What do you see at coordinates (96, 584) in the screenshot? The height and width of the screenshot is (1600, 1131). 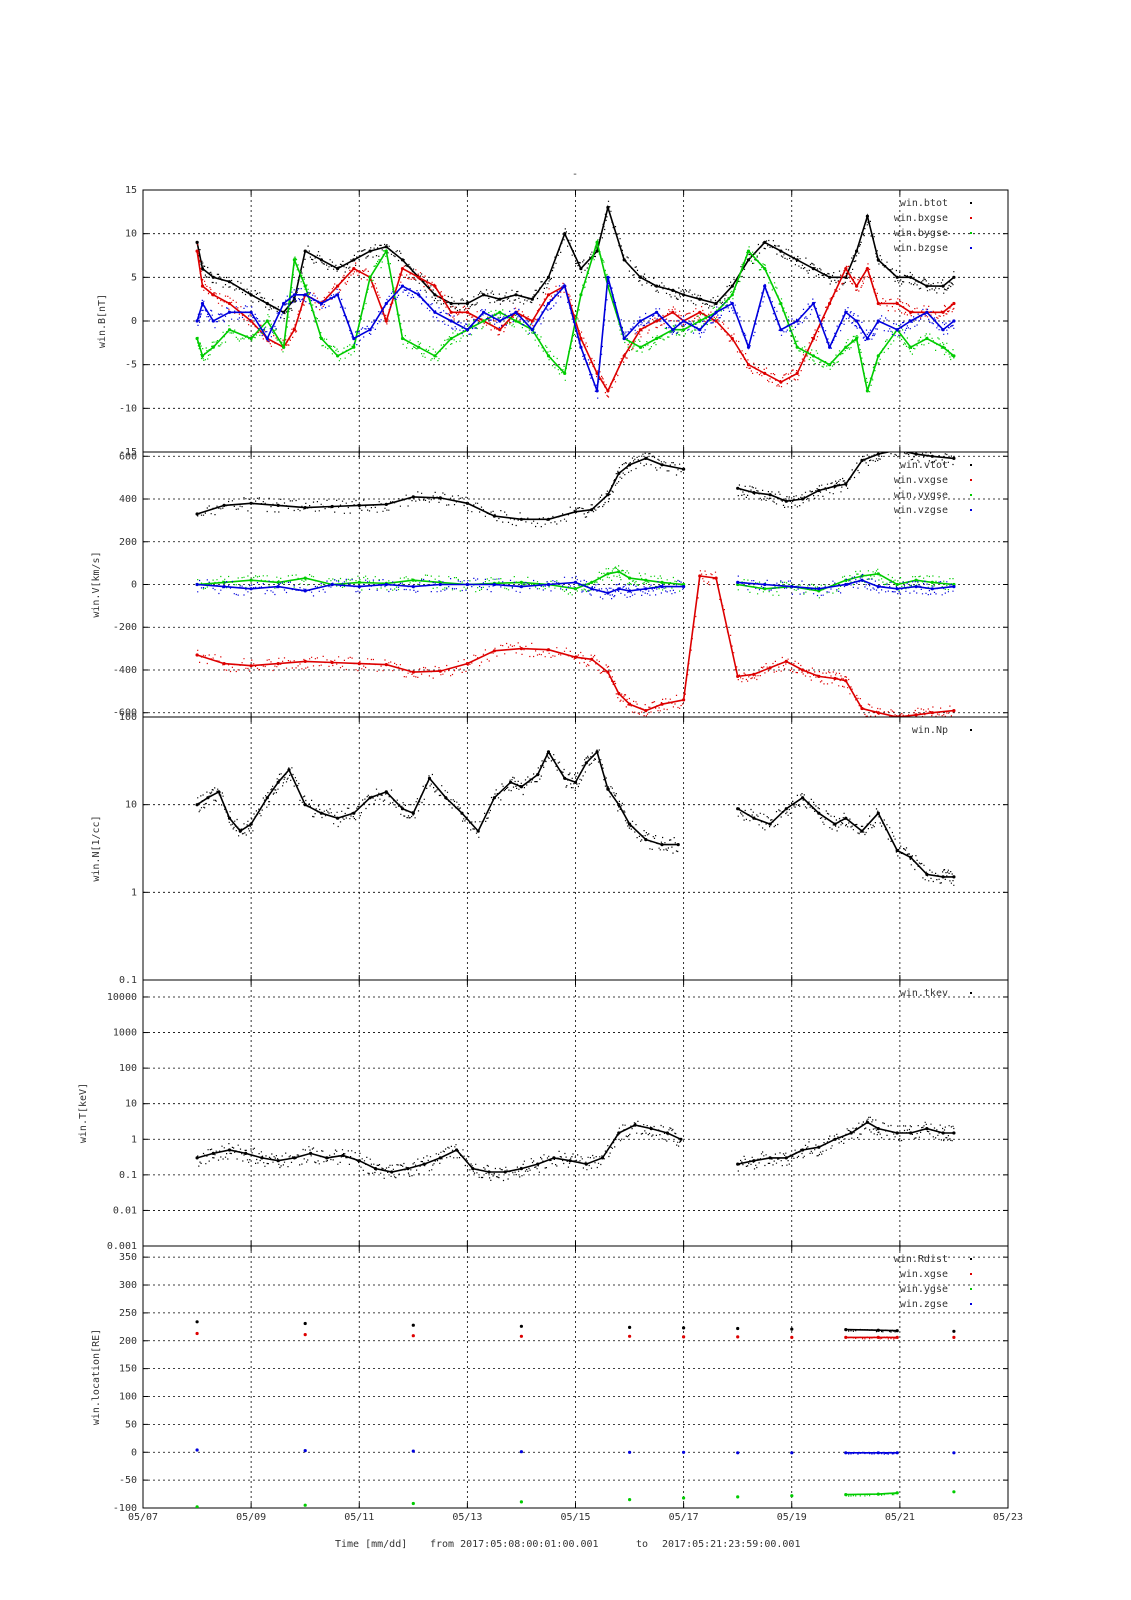 I see `y-axis-label: win.V[km/s]` at bounding box center [96, 584].